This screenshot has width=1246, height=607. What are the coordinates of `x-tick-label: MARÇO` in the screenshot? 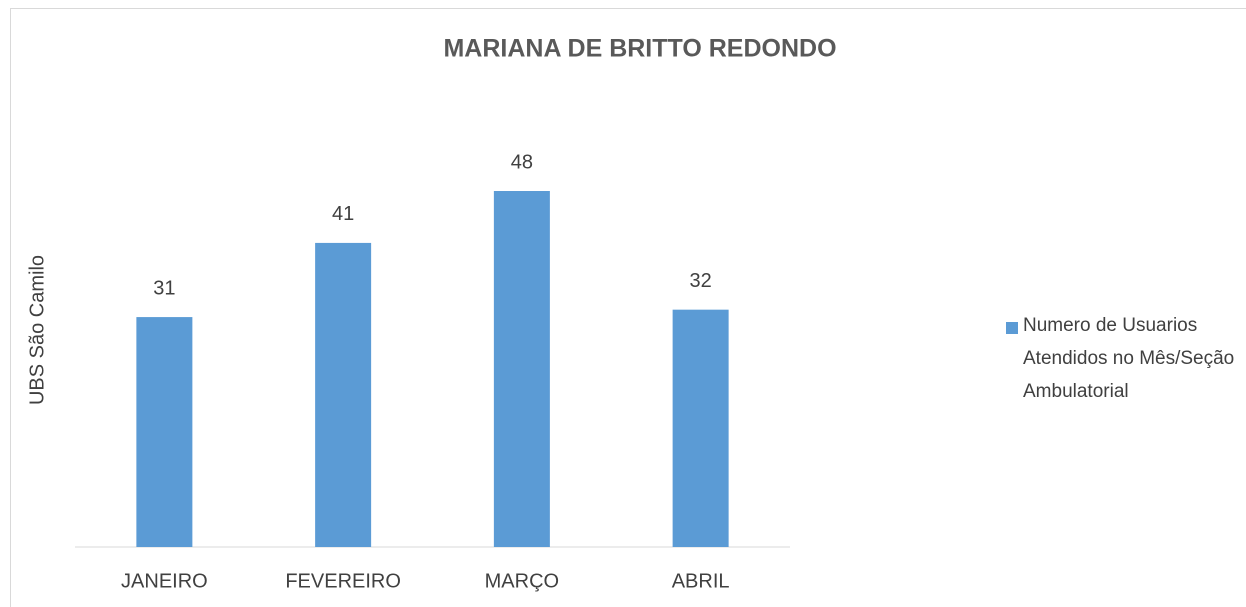 It's located at (522, 581).